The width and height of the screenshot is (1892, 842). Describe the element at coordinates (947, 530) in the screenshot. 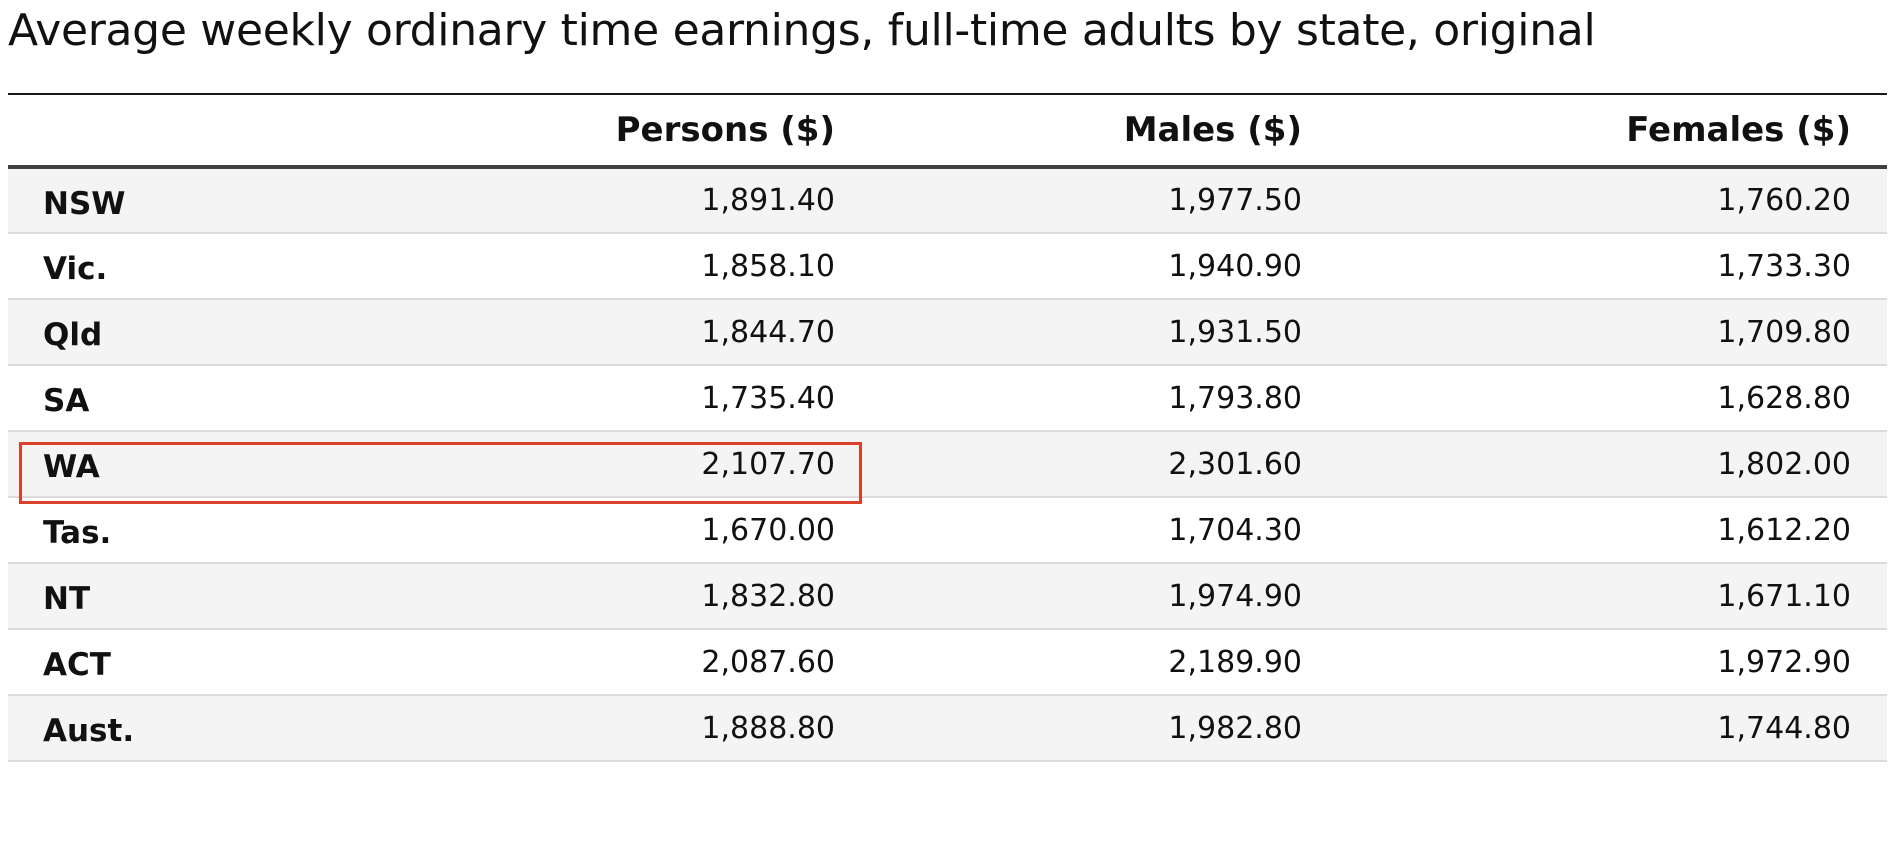

I see `table-row-tas: Tas. 1,670.00 1,704.30 1,612.20` at that location.